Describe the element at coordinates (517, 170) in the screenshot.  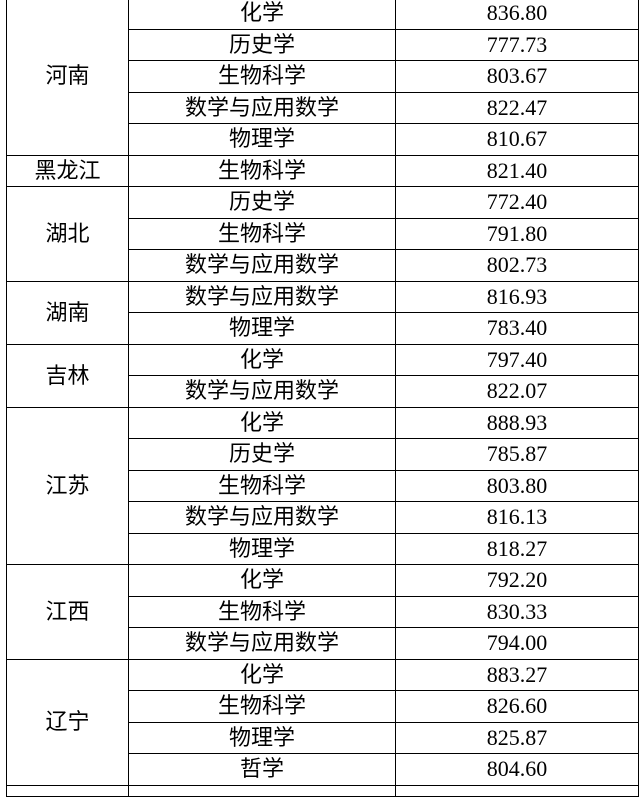
I see `score-cell: 821.40` at that location.